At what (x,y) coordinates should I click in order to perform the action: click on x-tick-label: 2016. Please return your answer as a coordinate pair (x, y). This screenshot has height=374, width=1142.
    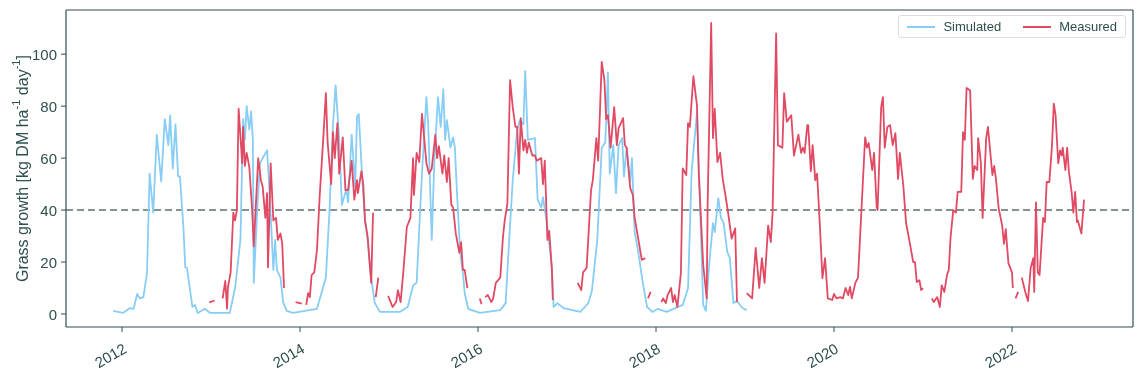
    Looking at the image, I should click on (466, 355).